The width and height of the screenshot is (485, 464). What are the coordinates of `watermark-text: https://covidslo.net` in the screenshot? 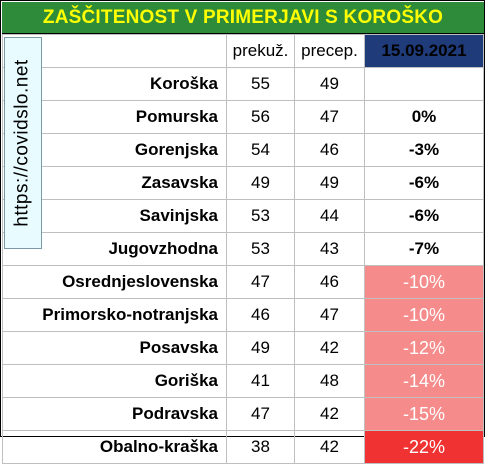 It's located at (22, 143).